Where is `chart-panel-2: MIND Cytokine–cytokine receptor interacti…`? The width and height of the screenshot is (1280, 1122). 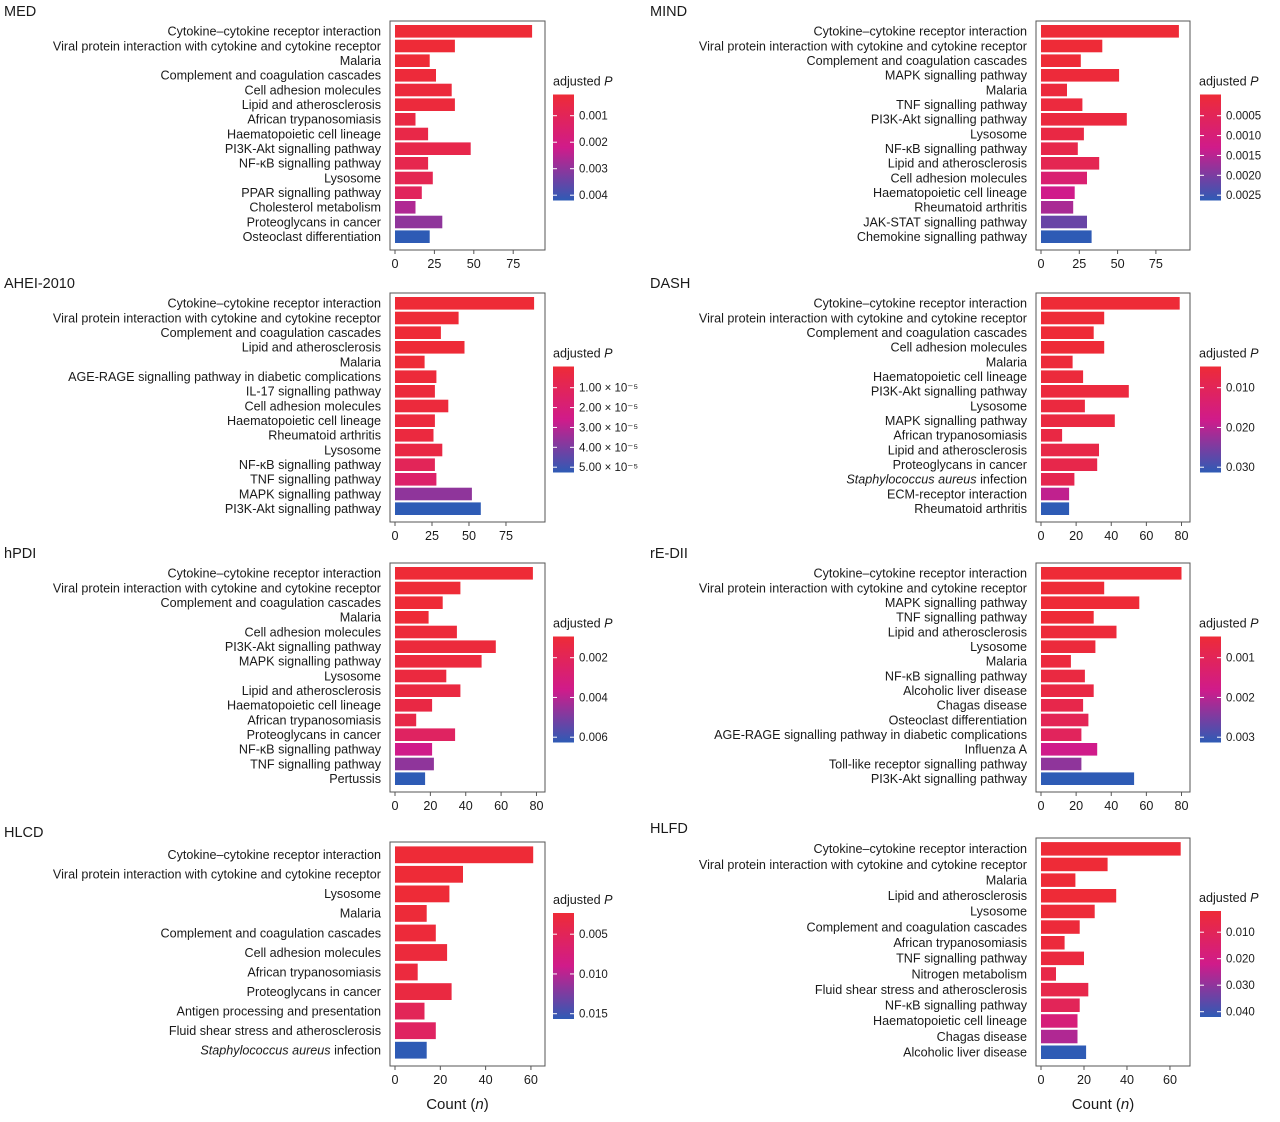
chart-panel-2: MIND Cytokine–cytokine receptor interacti… is located at coordinates (955, 137).